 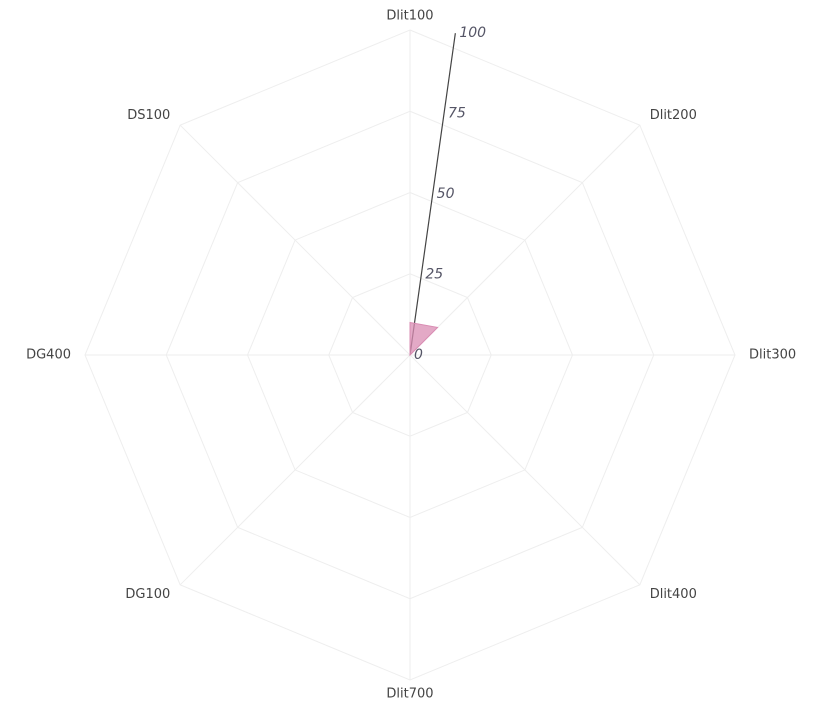 What do you see at coordinates (424, 339) in the screenshot?
I see `series-area` at bounding box center [424, 339].